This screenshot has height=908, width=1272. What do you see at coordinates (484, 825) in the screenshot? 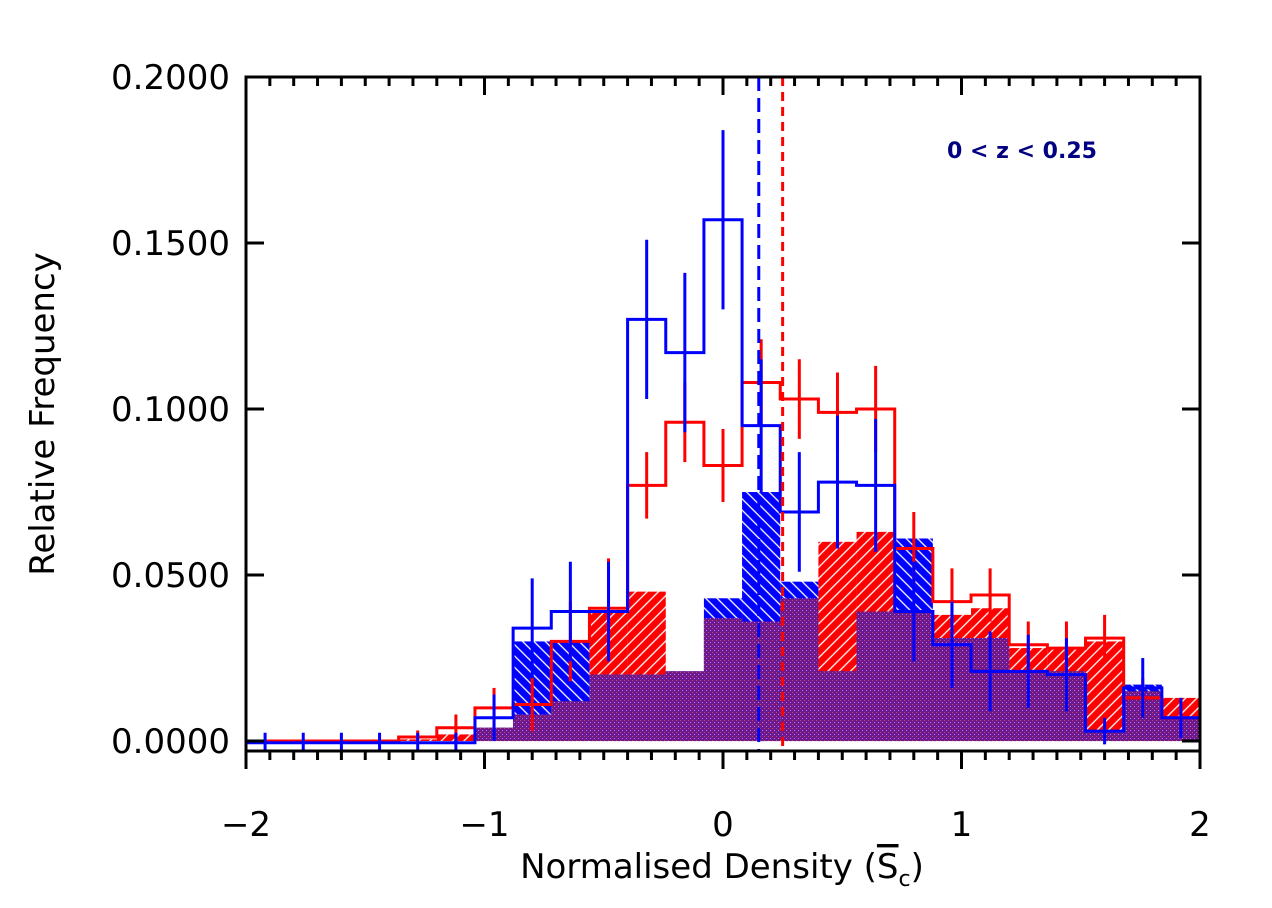
I see `x-tick-label: −1` at bounding box center [484, 825].